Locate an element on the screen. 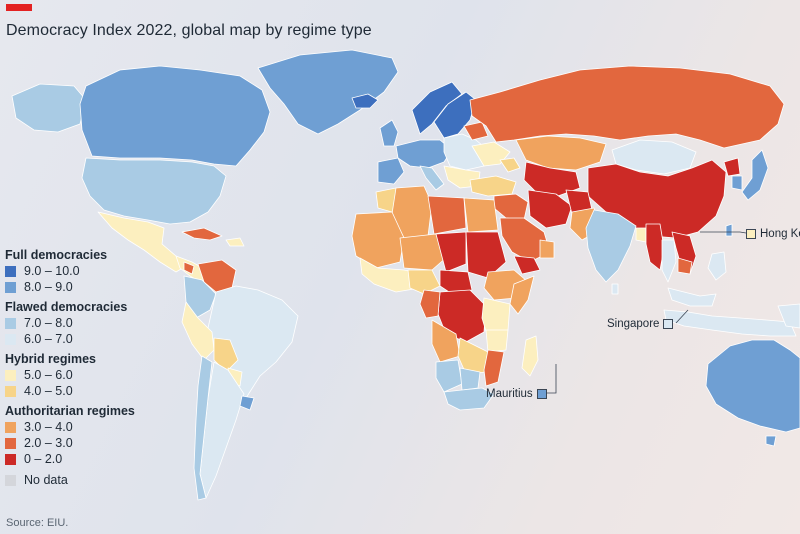  legend-item: 0 – 2.0 is located at coordinates (105, 459).